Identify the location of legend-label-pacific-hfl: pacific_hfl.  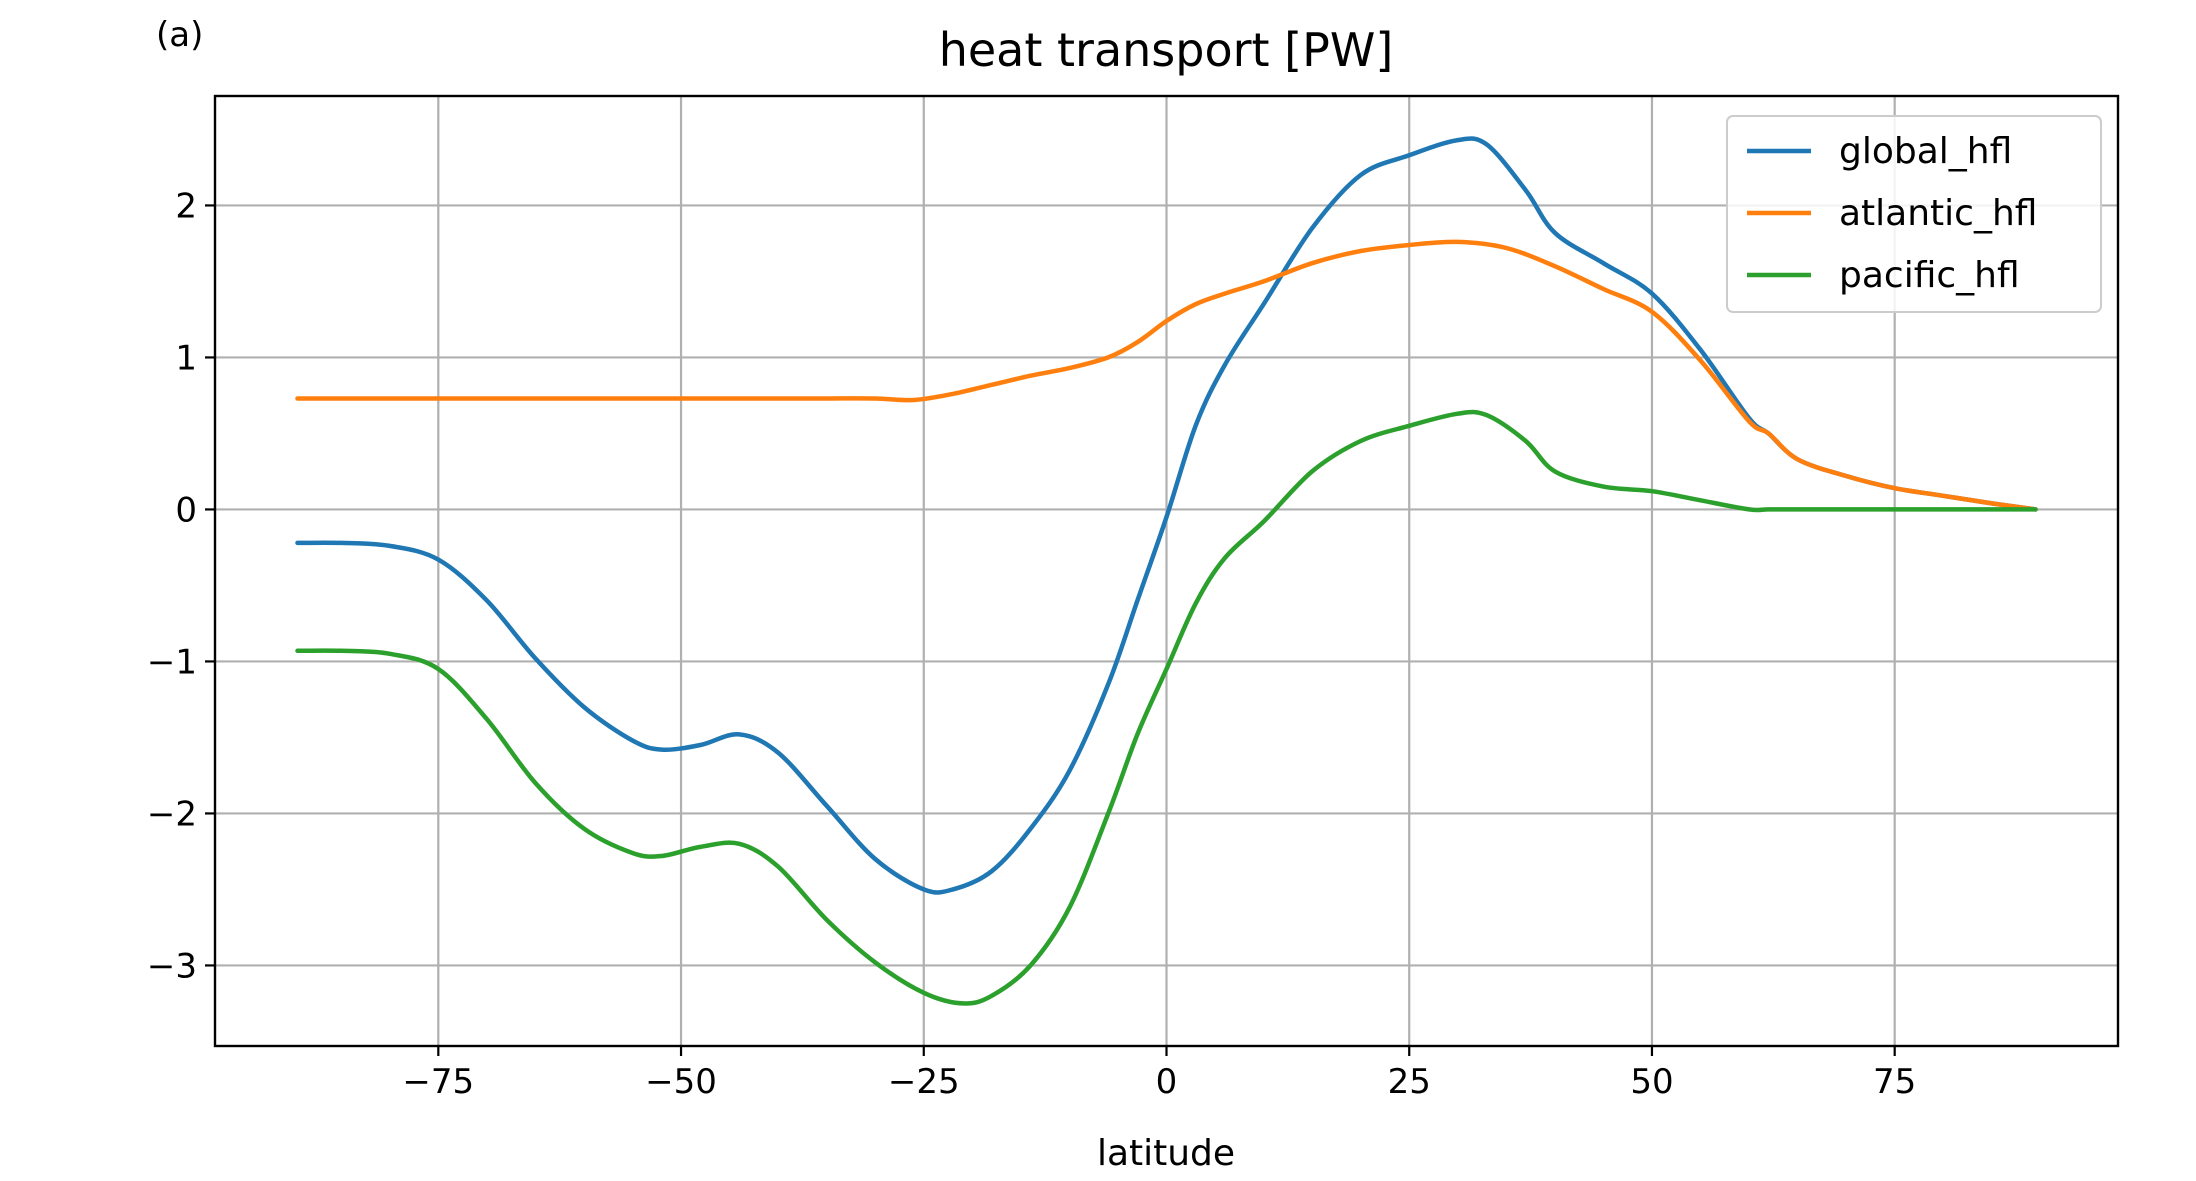
(1929, 275).